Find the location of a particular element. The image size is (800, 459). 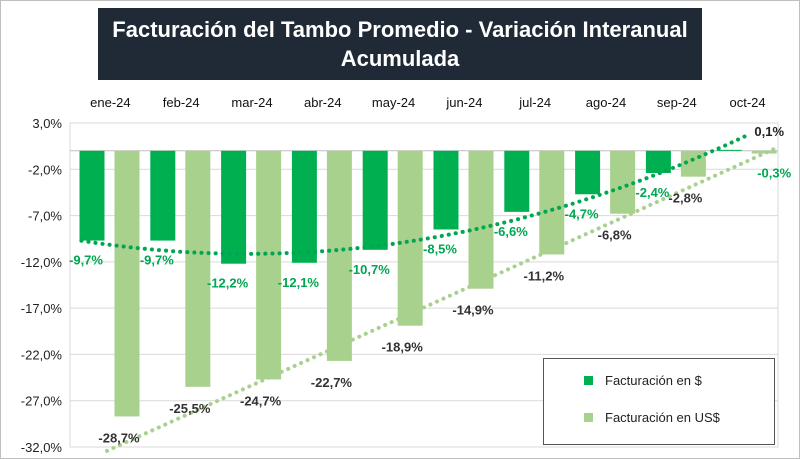

data-label-pesos: -6,6% is located at coordinates (511, 231).